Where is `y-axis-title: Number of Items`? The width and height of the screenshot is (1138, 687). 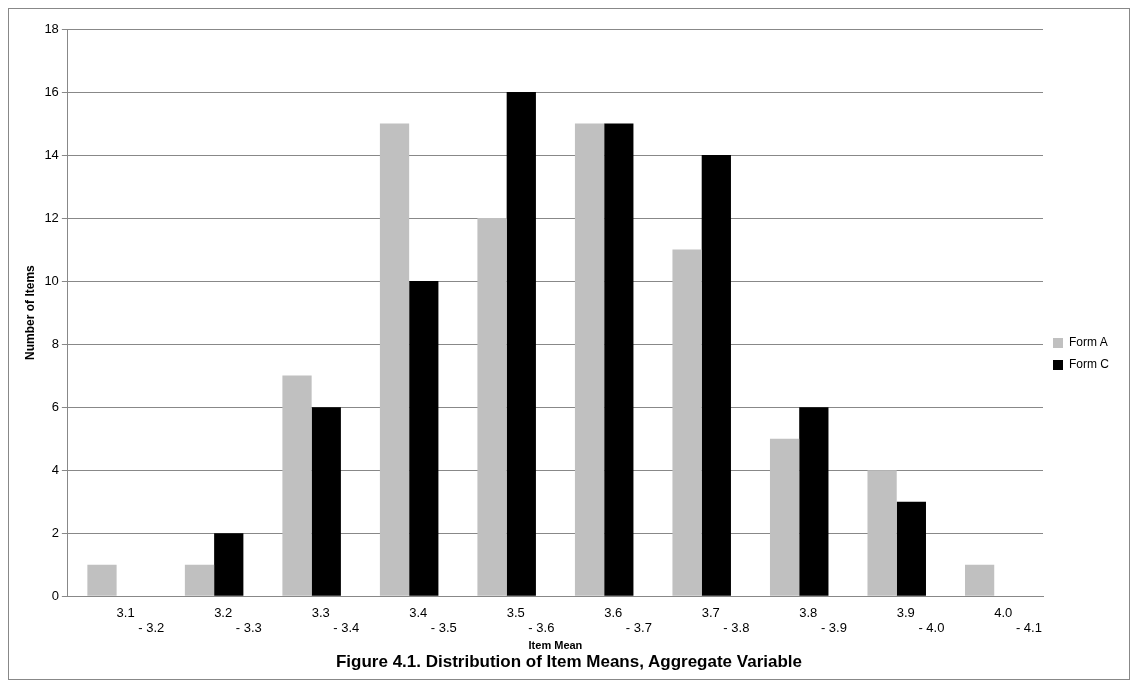 y-axis-title: Number of Items is located at coordinates (29, 312).